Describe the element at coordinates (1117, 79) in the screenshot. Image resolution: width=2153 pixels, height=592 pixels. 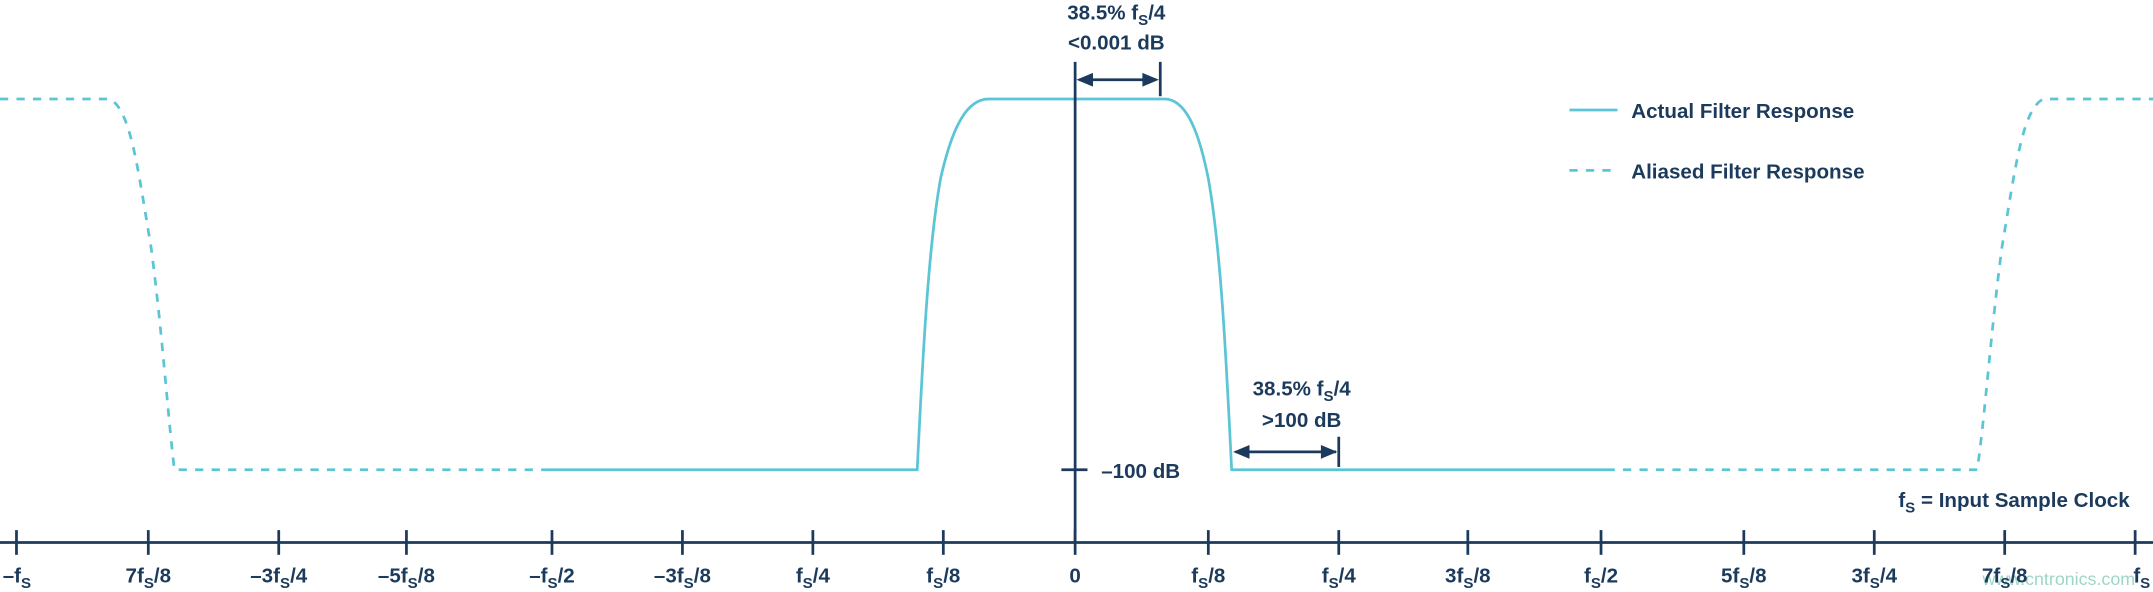
I see `arrow-heads` at that location.